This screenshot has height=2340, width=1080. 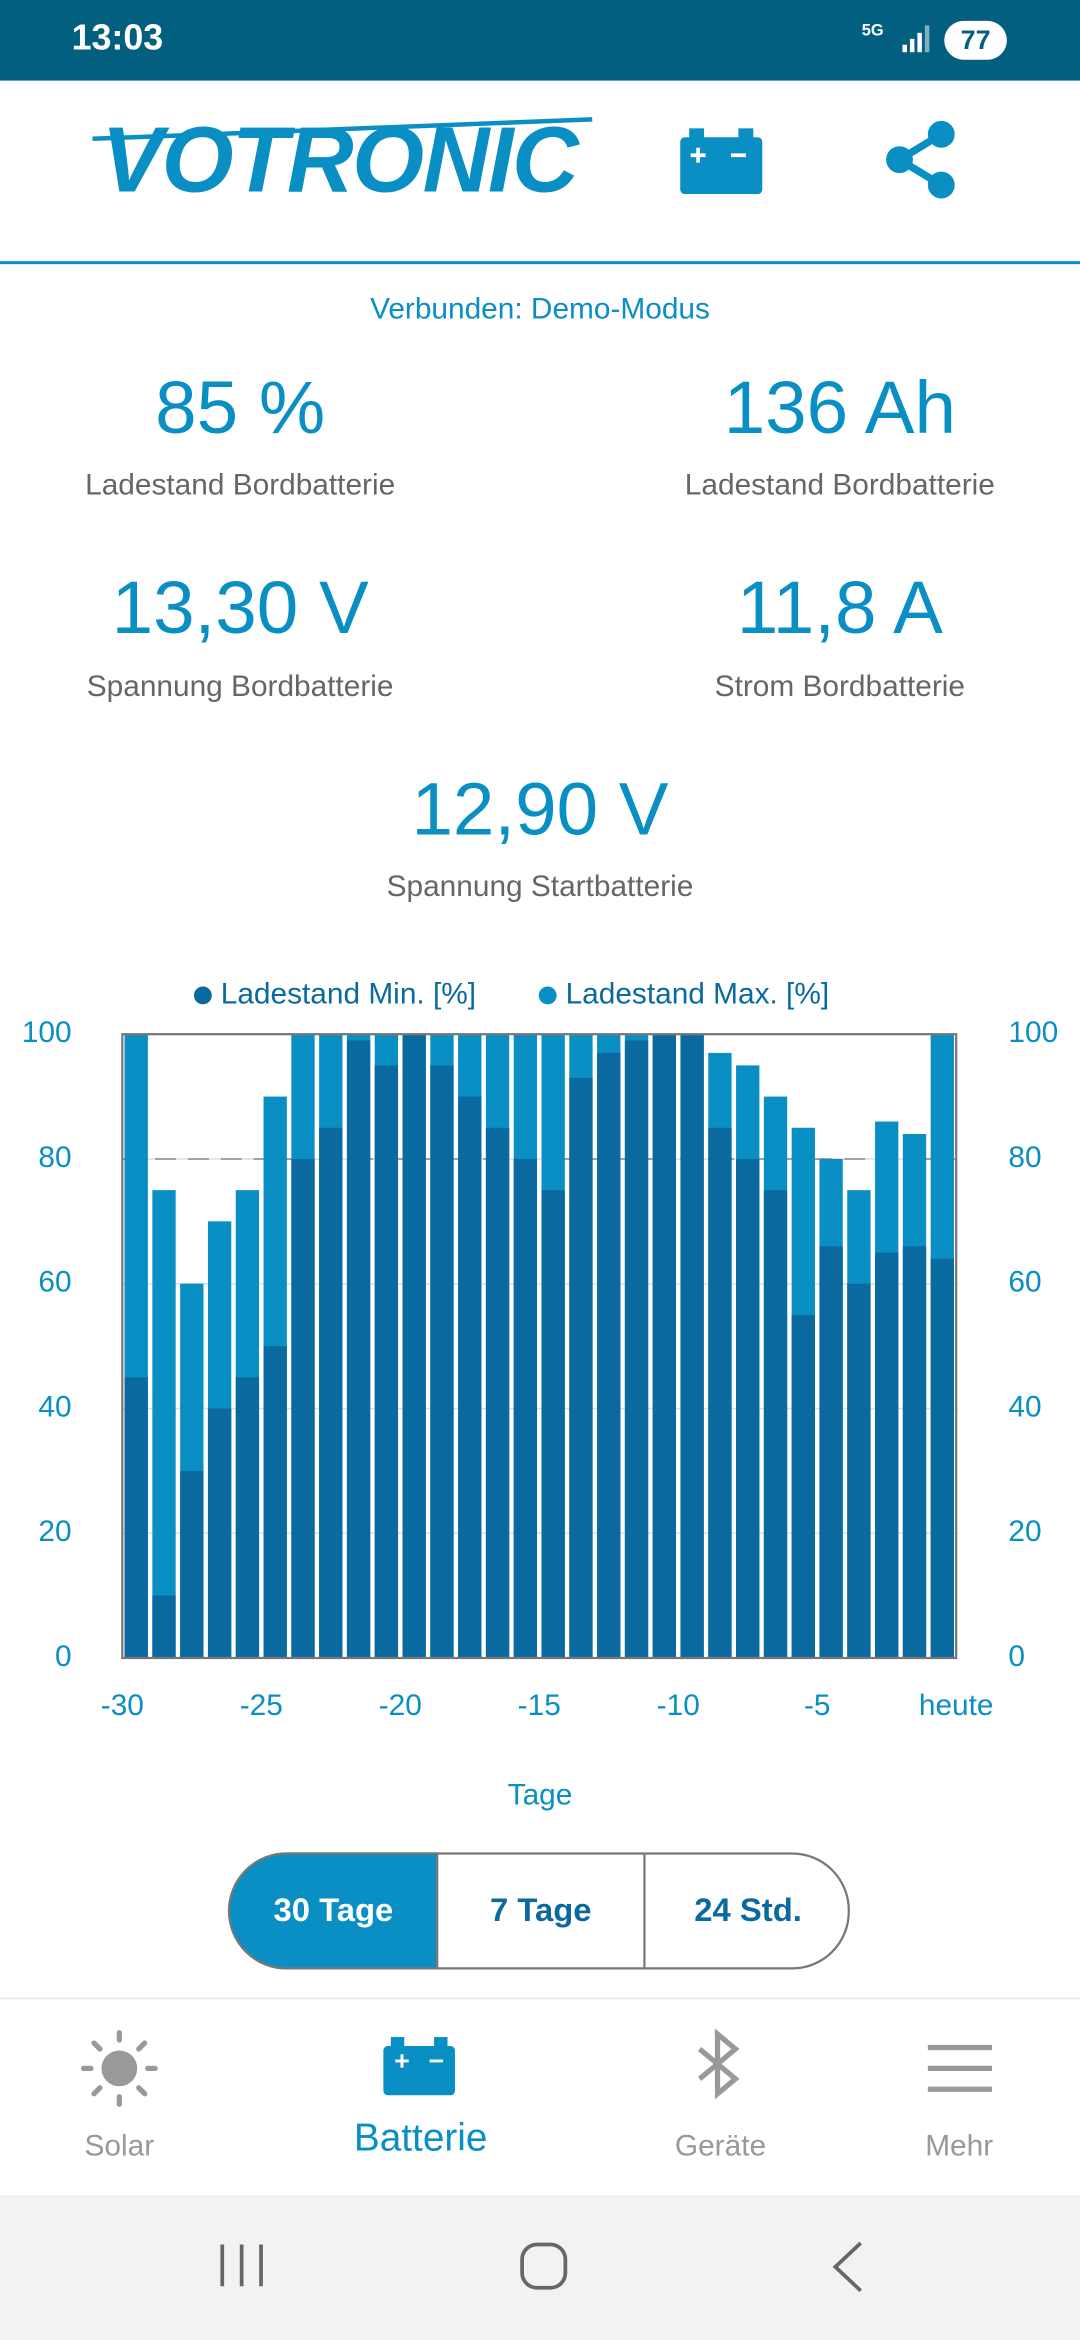 What do you see at coordinates (54, 1531) in the screenshot?
I see `y-tick-label: 20` at bounding box center [54, 1531].